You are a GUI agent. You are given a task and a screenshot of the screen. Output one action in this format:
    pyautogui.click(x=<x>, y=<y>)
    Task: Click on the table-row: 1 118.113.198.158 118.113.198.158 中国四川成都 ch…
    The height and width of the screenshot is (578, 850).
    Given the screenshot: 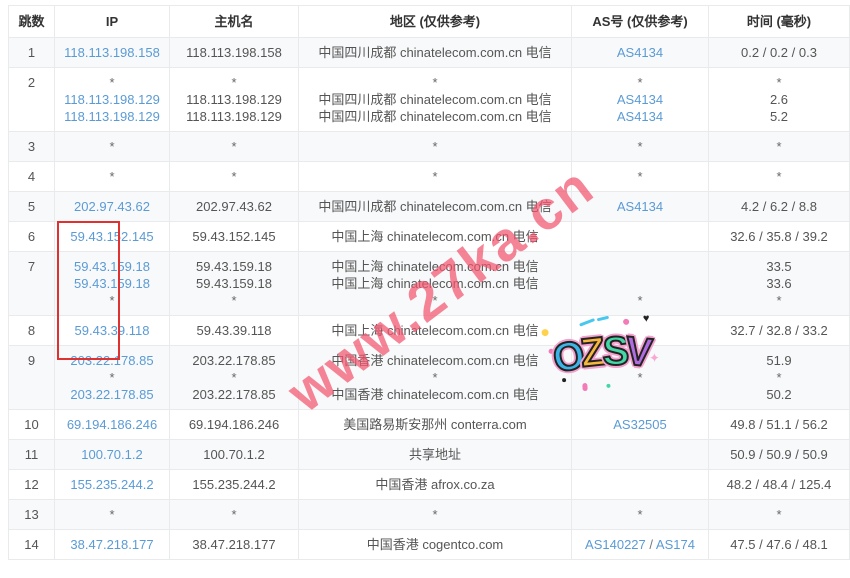 What is the action you would take?
    pyautogui.click(x=429, y=52)
    